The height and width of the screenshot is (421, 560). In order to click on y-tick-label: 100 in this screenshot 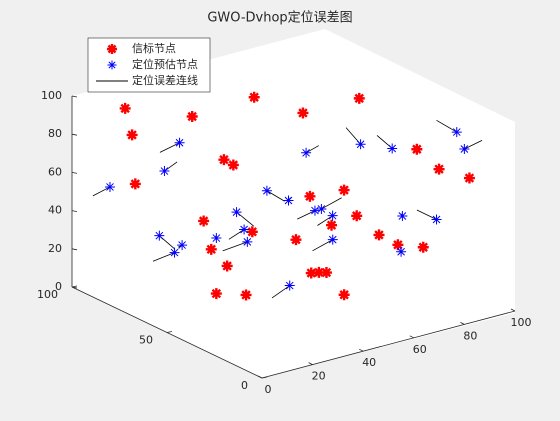, I will do `click(47, 294)`.